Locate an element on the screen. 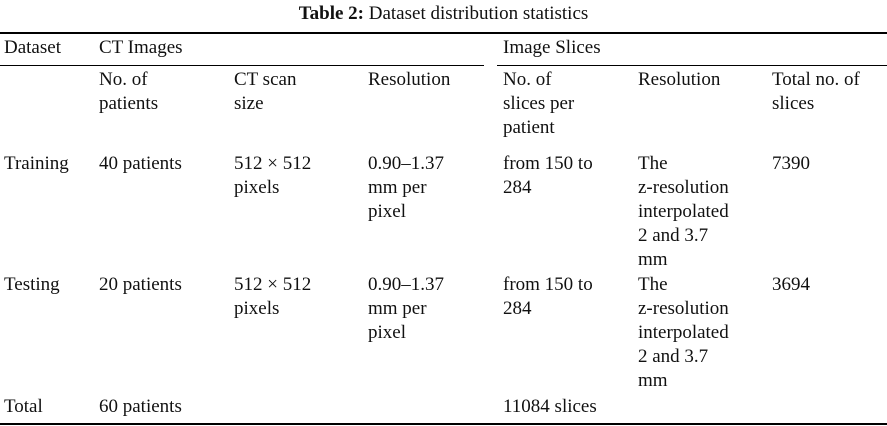  row-testing-slice-resolution: The z-resolution interpolated 2 and 3.7 mm is located at coordinates (683, 333).